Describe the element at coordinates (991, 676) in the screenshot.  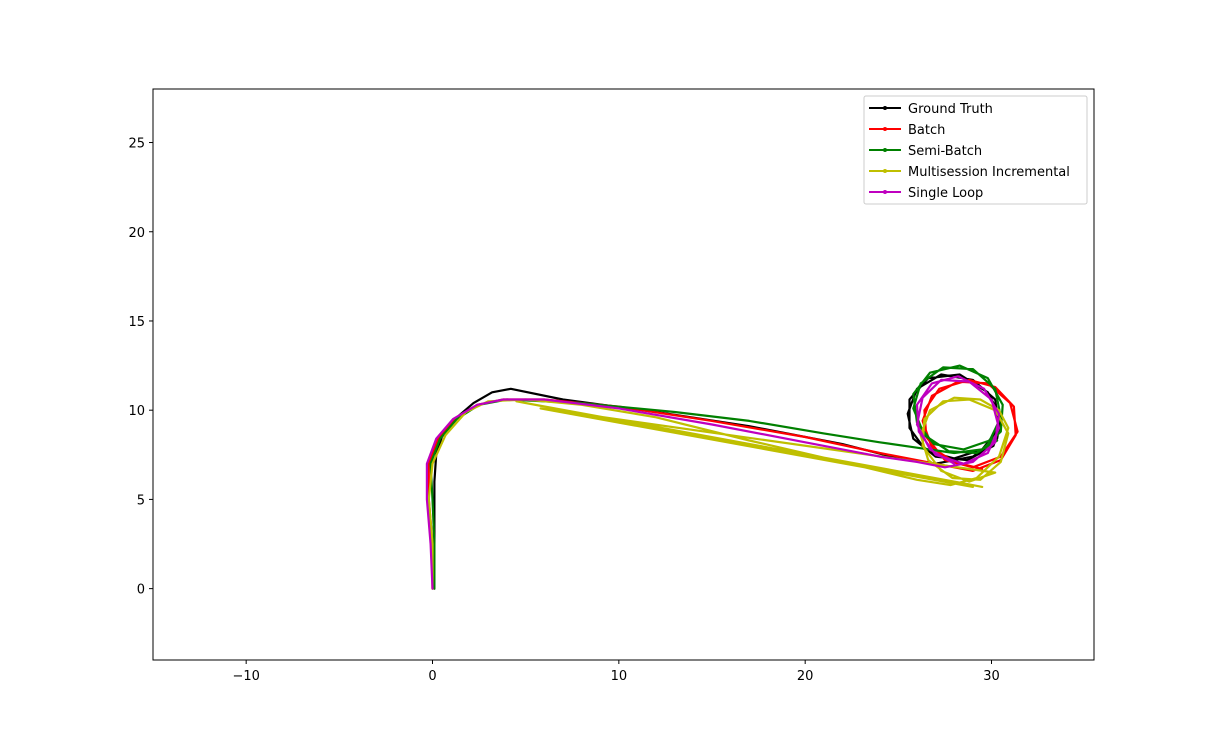
I see `x-tick-label: 30` at that location.